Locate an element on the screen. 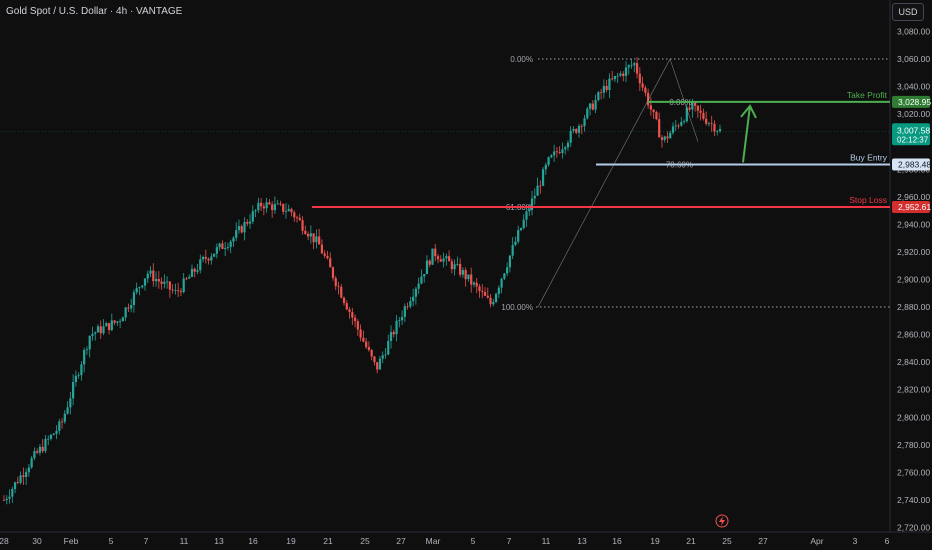 The image size is (932, 550). currency-button: USD is located at coordinates (908, 12).